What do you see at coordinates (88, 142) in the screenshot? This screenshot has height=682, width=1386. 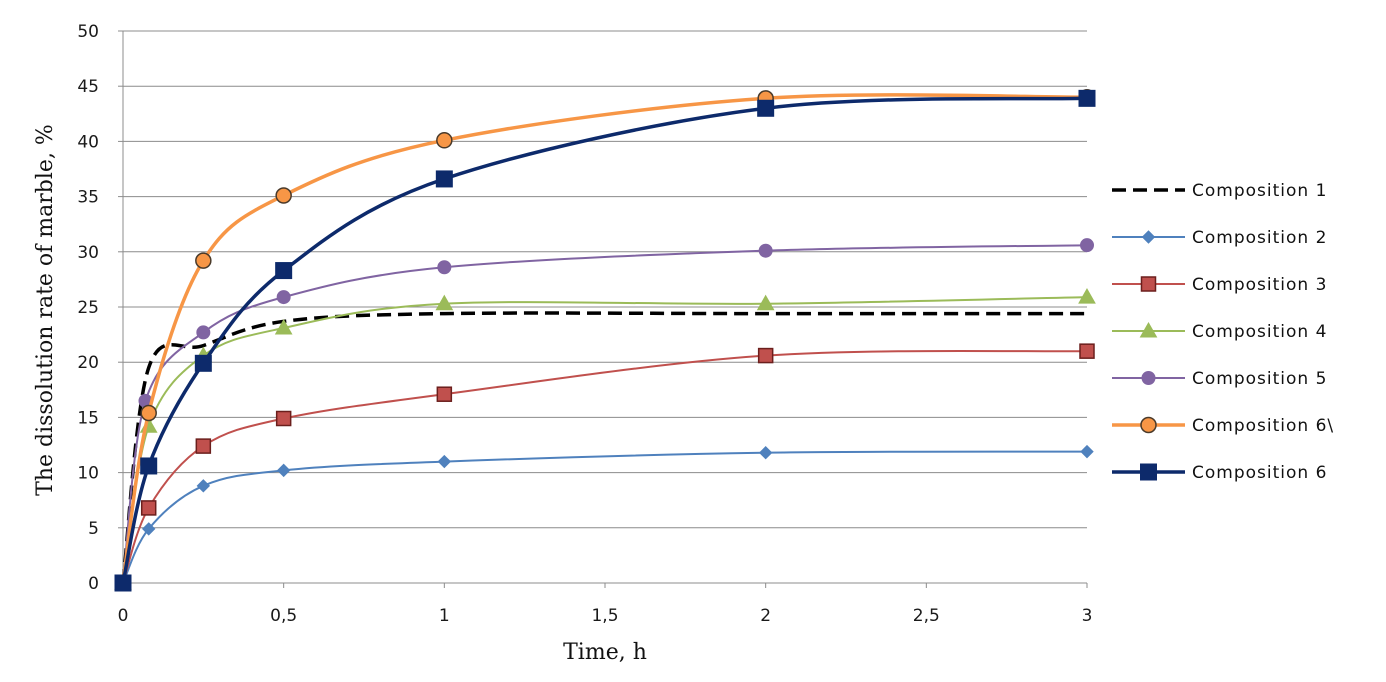 I see `y-tick-label: 40` at bounding box center [88, 142].